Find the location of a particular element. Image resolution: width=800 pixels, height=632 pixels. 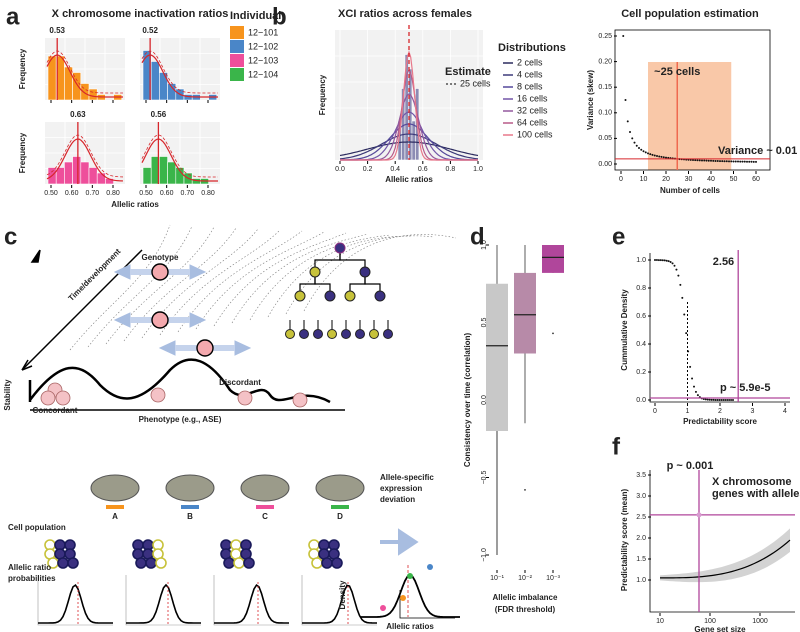

y-label: Frequency is located at coordinates (22, 152).